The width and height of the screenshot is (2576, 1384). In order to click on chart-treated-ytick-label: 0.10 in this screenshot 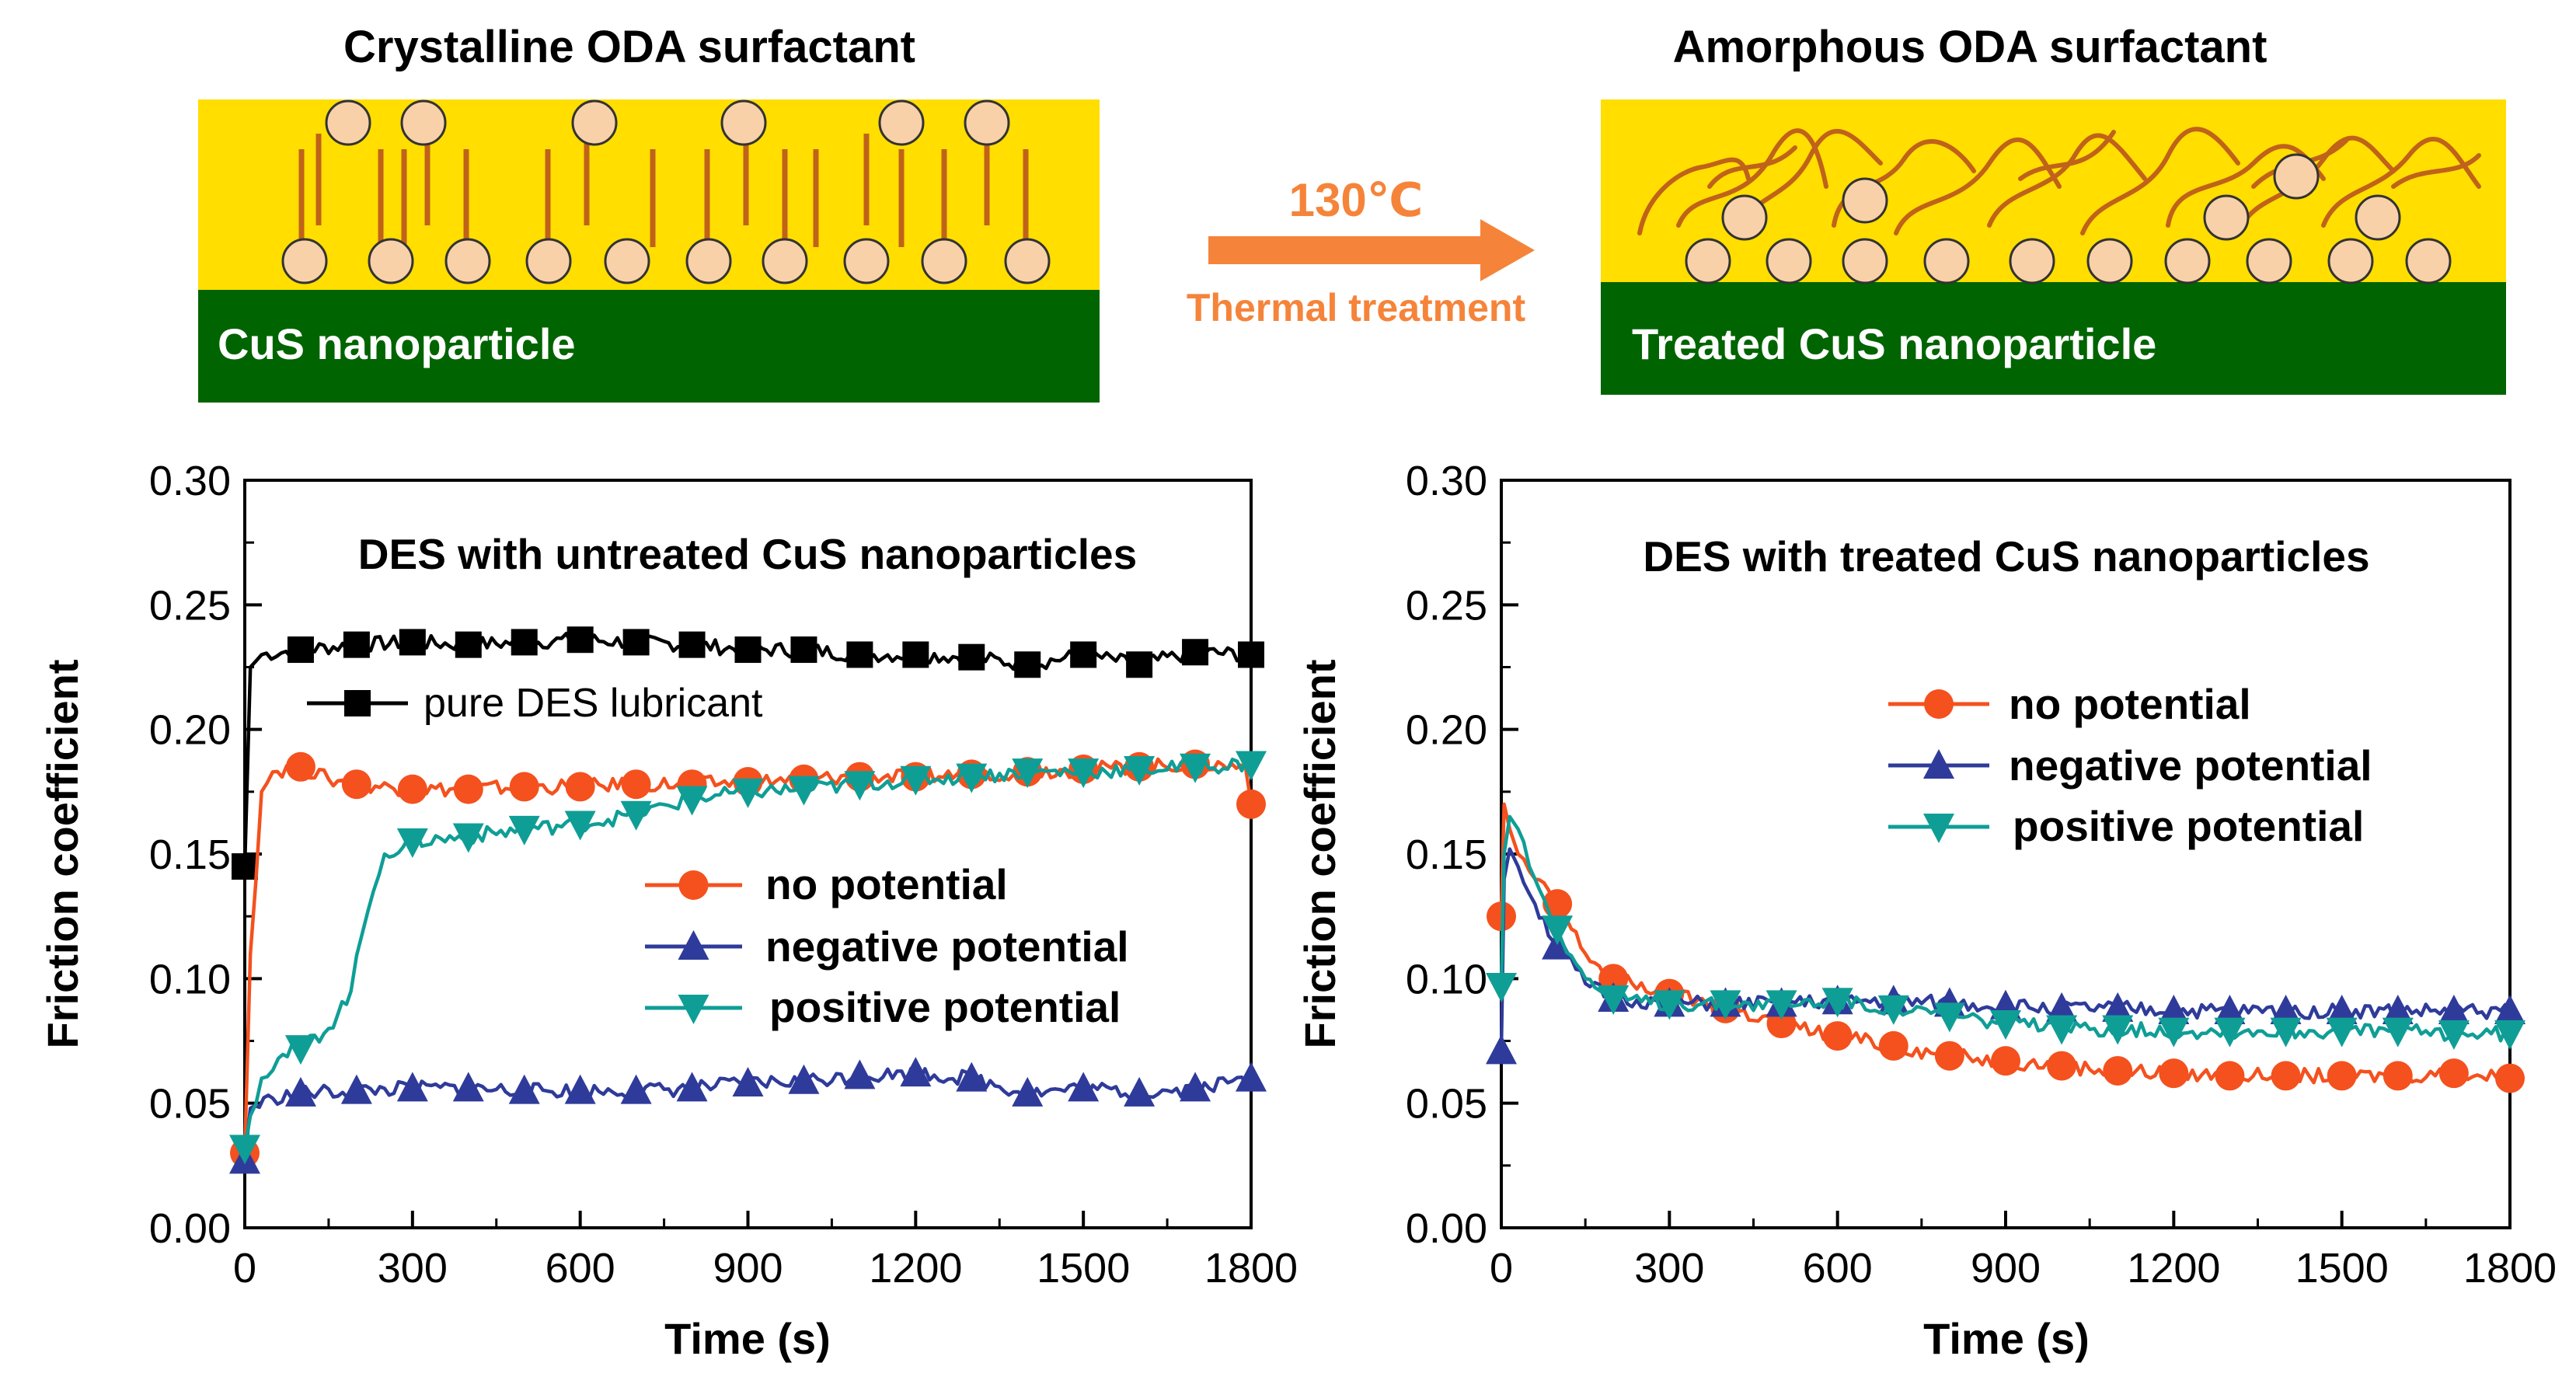, I will do `click(1446, 979)`.